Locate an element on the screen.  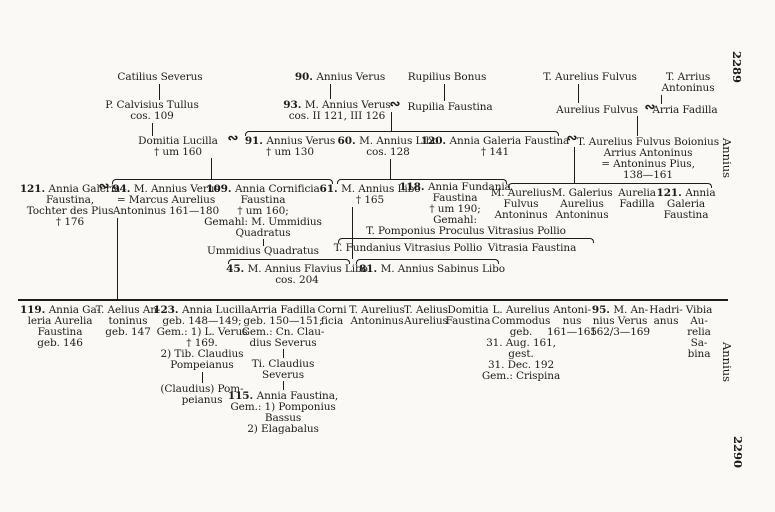
person-aurelia-fadilla: Aurelia Fadilla is located at coordinates (637, 198).